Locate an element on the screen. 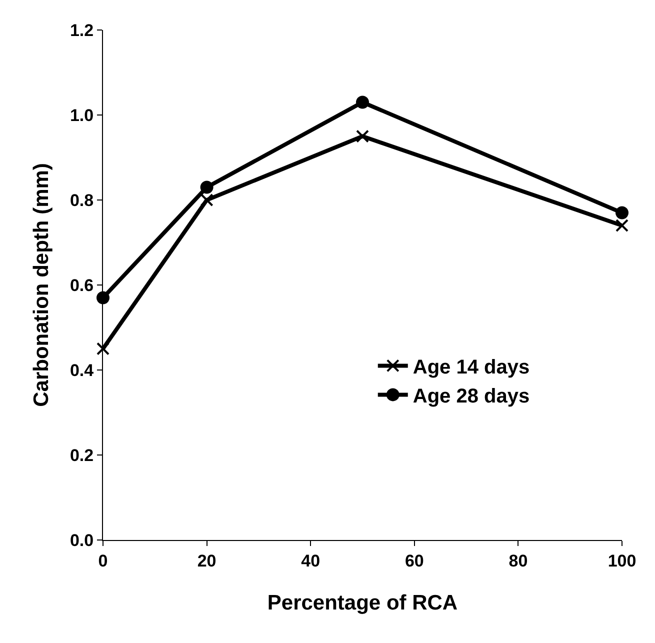 Image resolution: width=655 pixels, height=643 pixels. x-axis-title: Percentage of RCA is located at coordinates (362, 603).